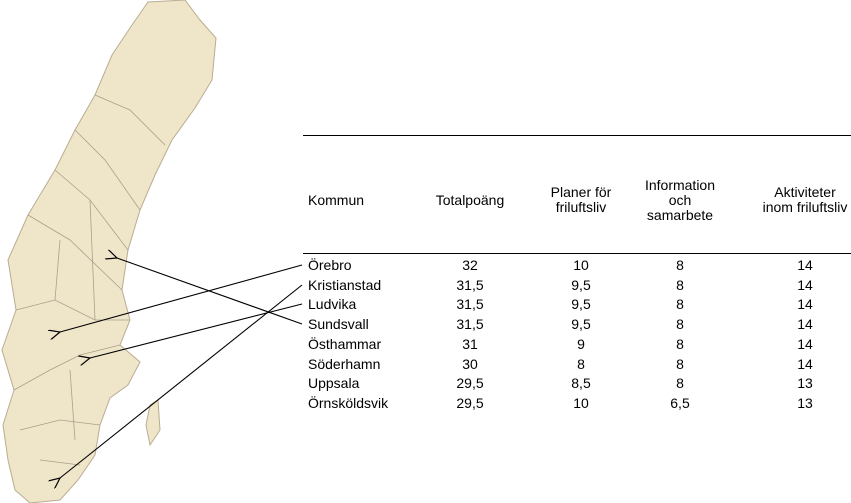 The width and height of the screenshot is (851, 503). I want to click on region-borders, so click(89, 280).